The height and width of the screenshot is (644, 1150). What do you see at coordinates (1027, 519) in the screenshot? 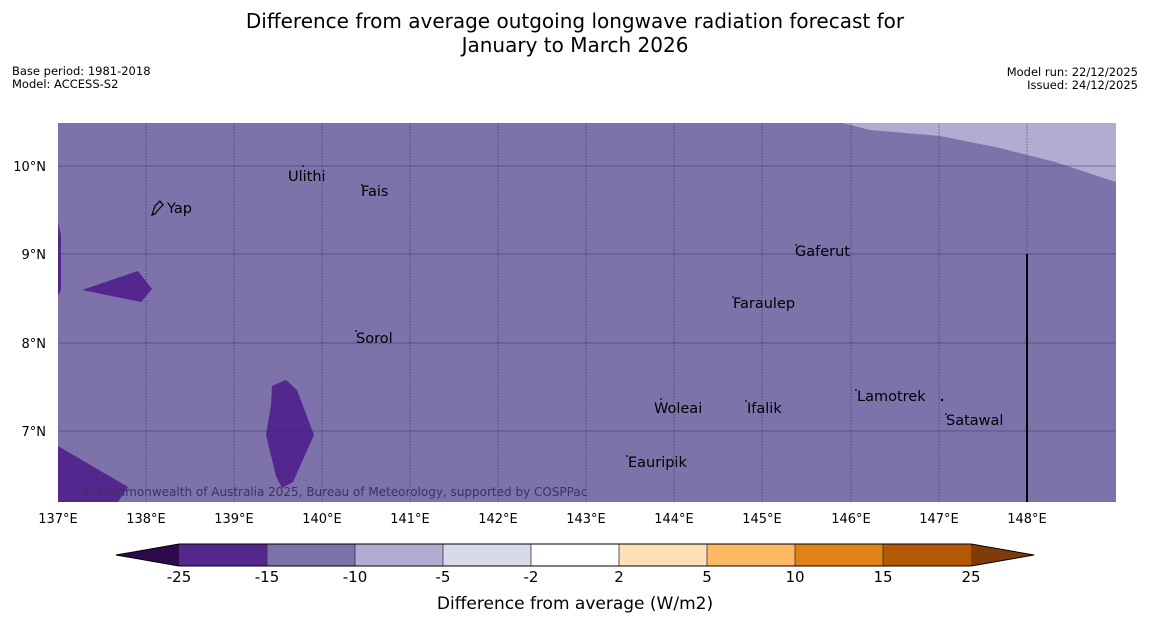
I see `lon-tick-label: 148°E` at bounding box center [1027, 519].